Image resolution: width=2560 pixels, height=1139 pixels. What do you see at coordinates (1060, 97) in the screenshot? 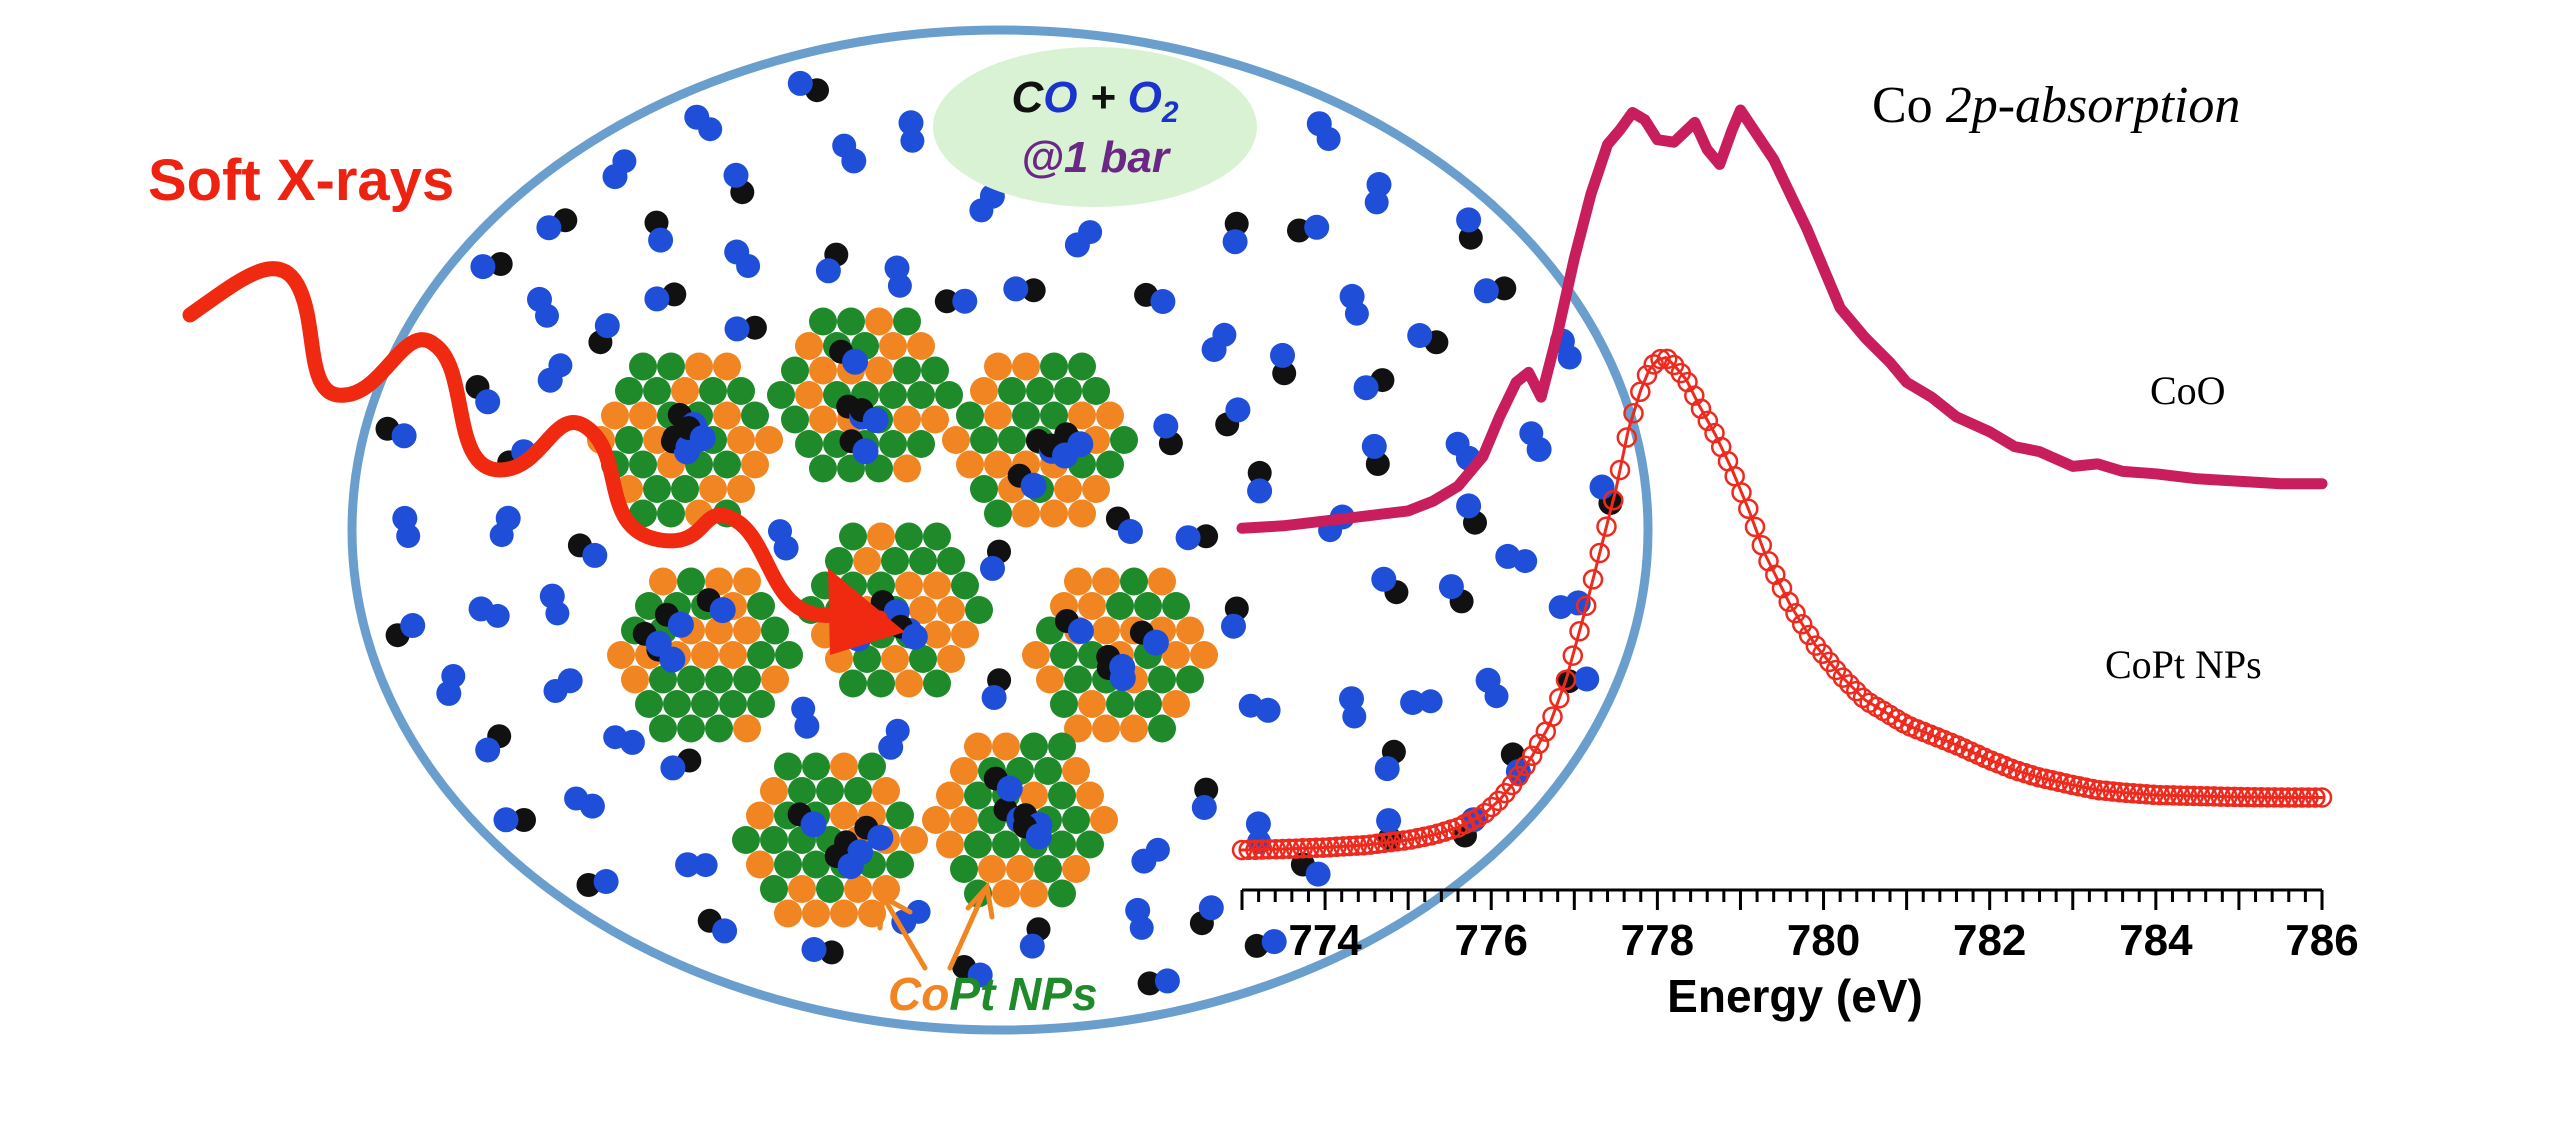
I see `gas-o-letter: O` at bounding box center [1060, 97].